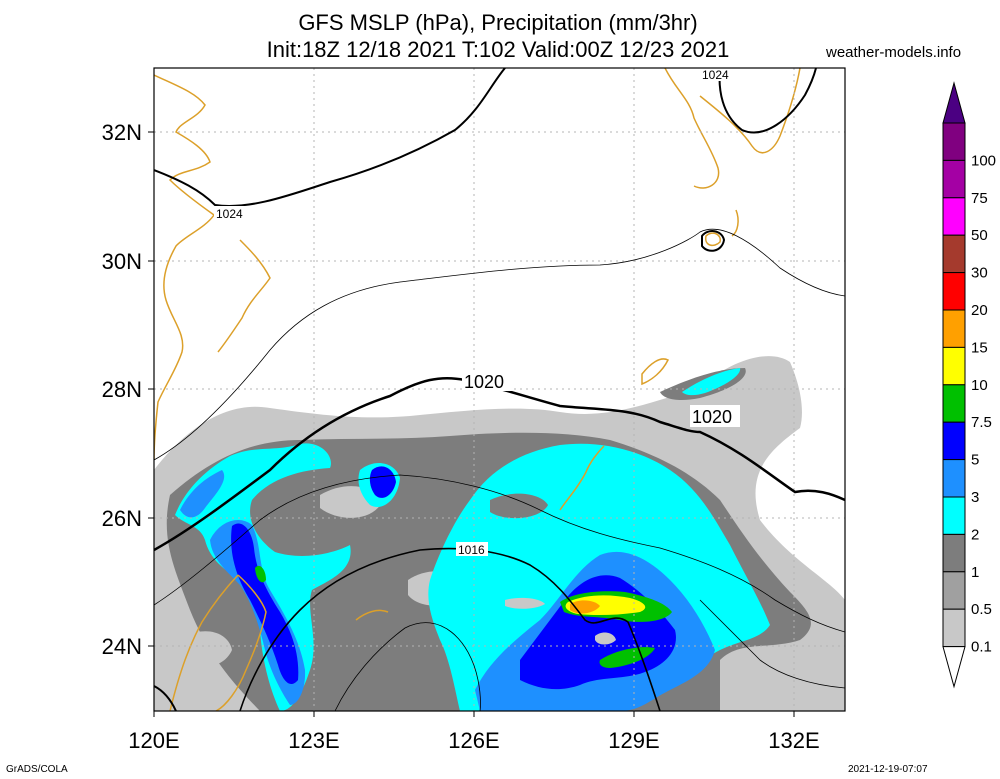 The image size is (1000, 779). I want to click on amami-islands, so click(655, 372).